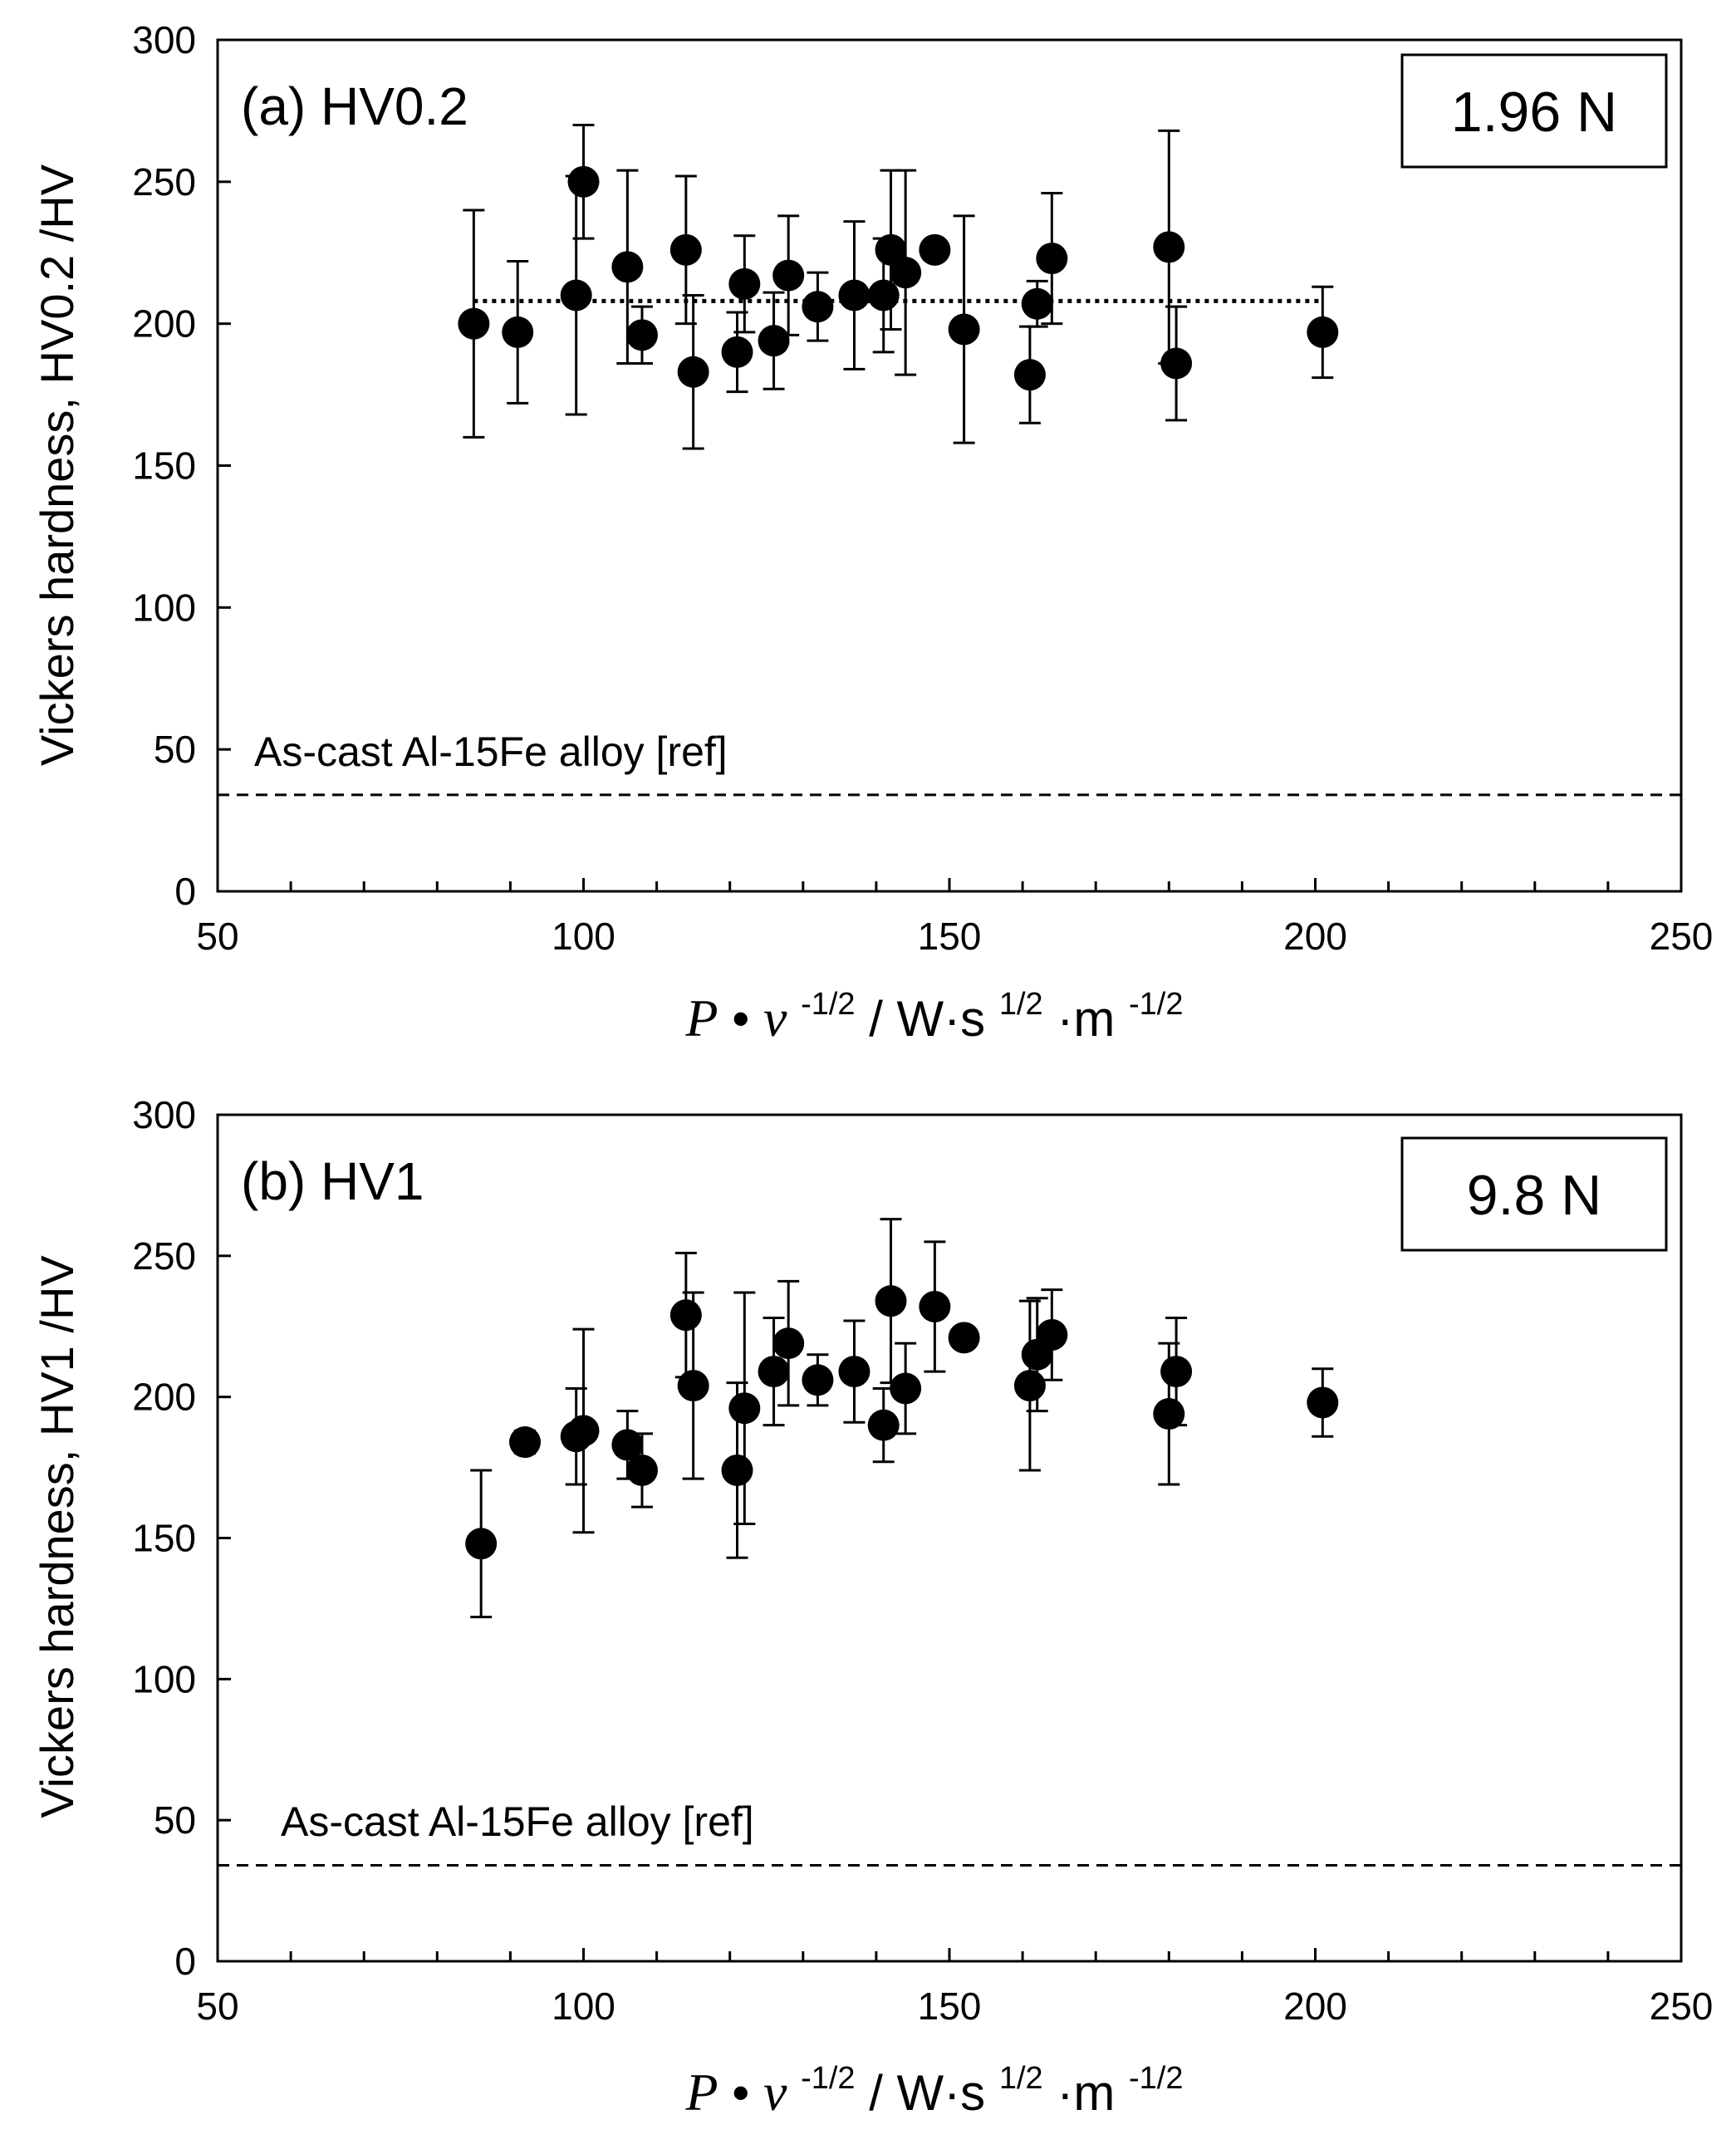  Describe the element at coordinates (332, 1181) in the screenshot. I see `panel-label: (b) HV1` at that location.